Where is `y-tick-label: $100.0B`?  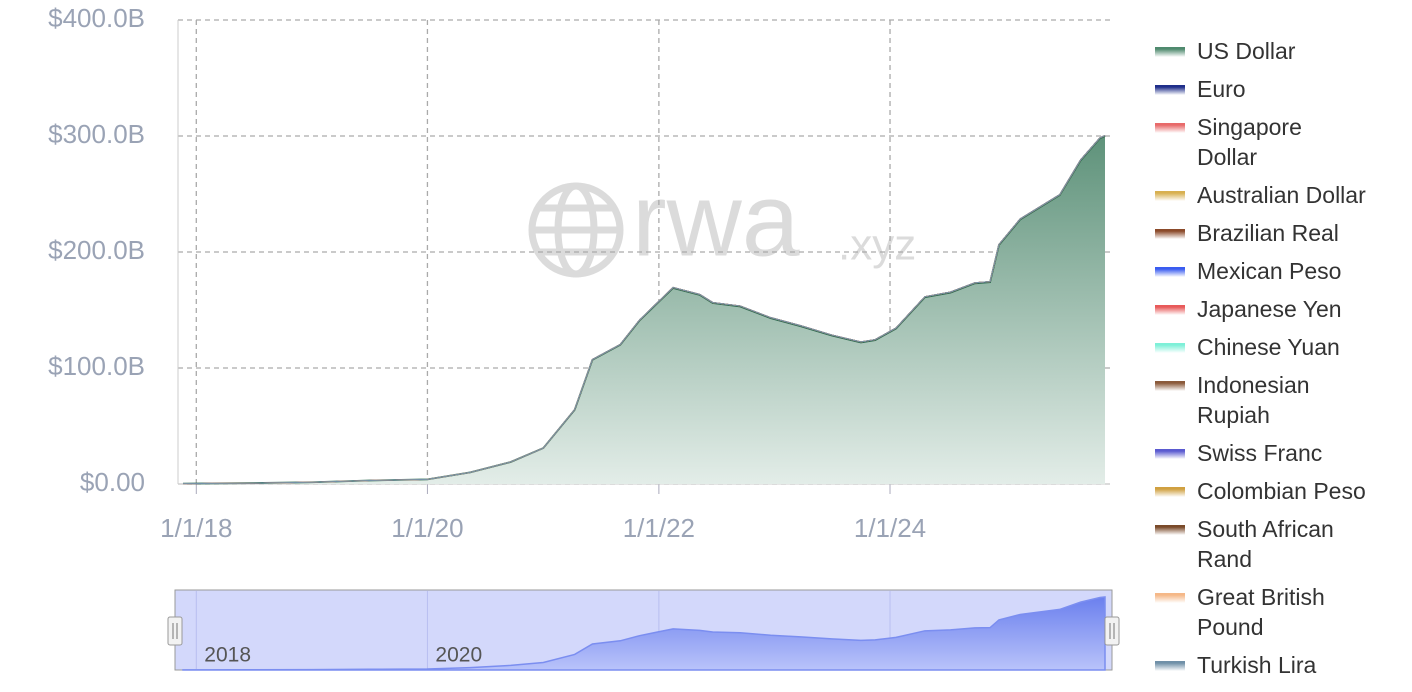
y-tick-label: $100.0B is located at coordinates (96, 366).